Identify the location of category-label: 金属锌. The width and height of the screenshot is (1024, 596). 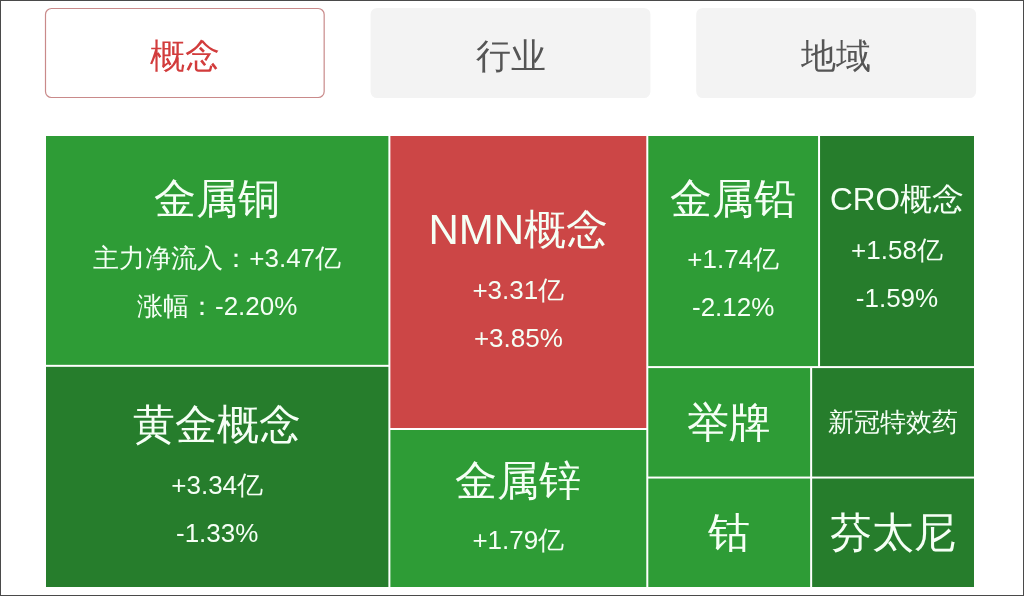
(518, 480).